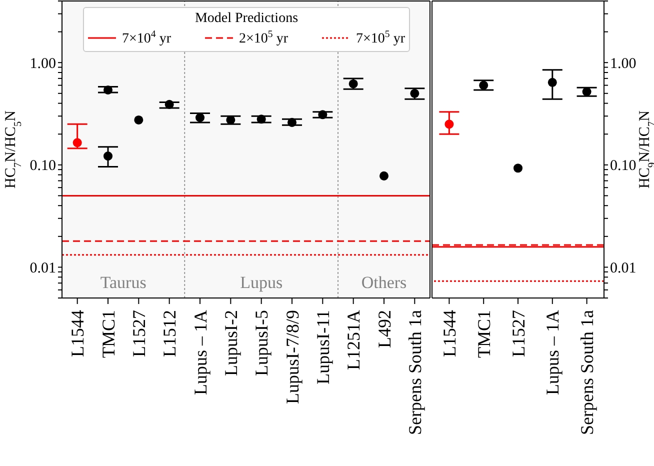 This screenshot has width=654, height=466. What do you see at coordinates (354, 340) in the screenshot?
I see `x-tick-label: L1251A` at bounding box center [354, 340].